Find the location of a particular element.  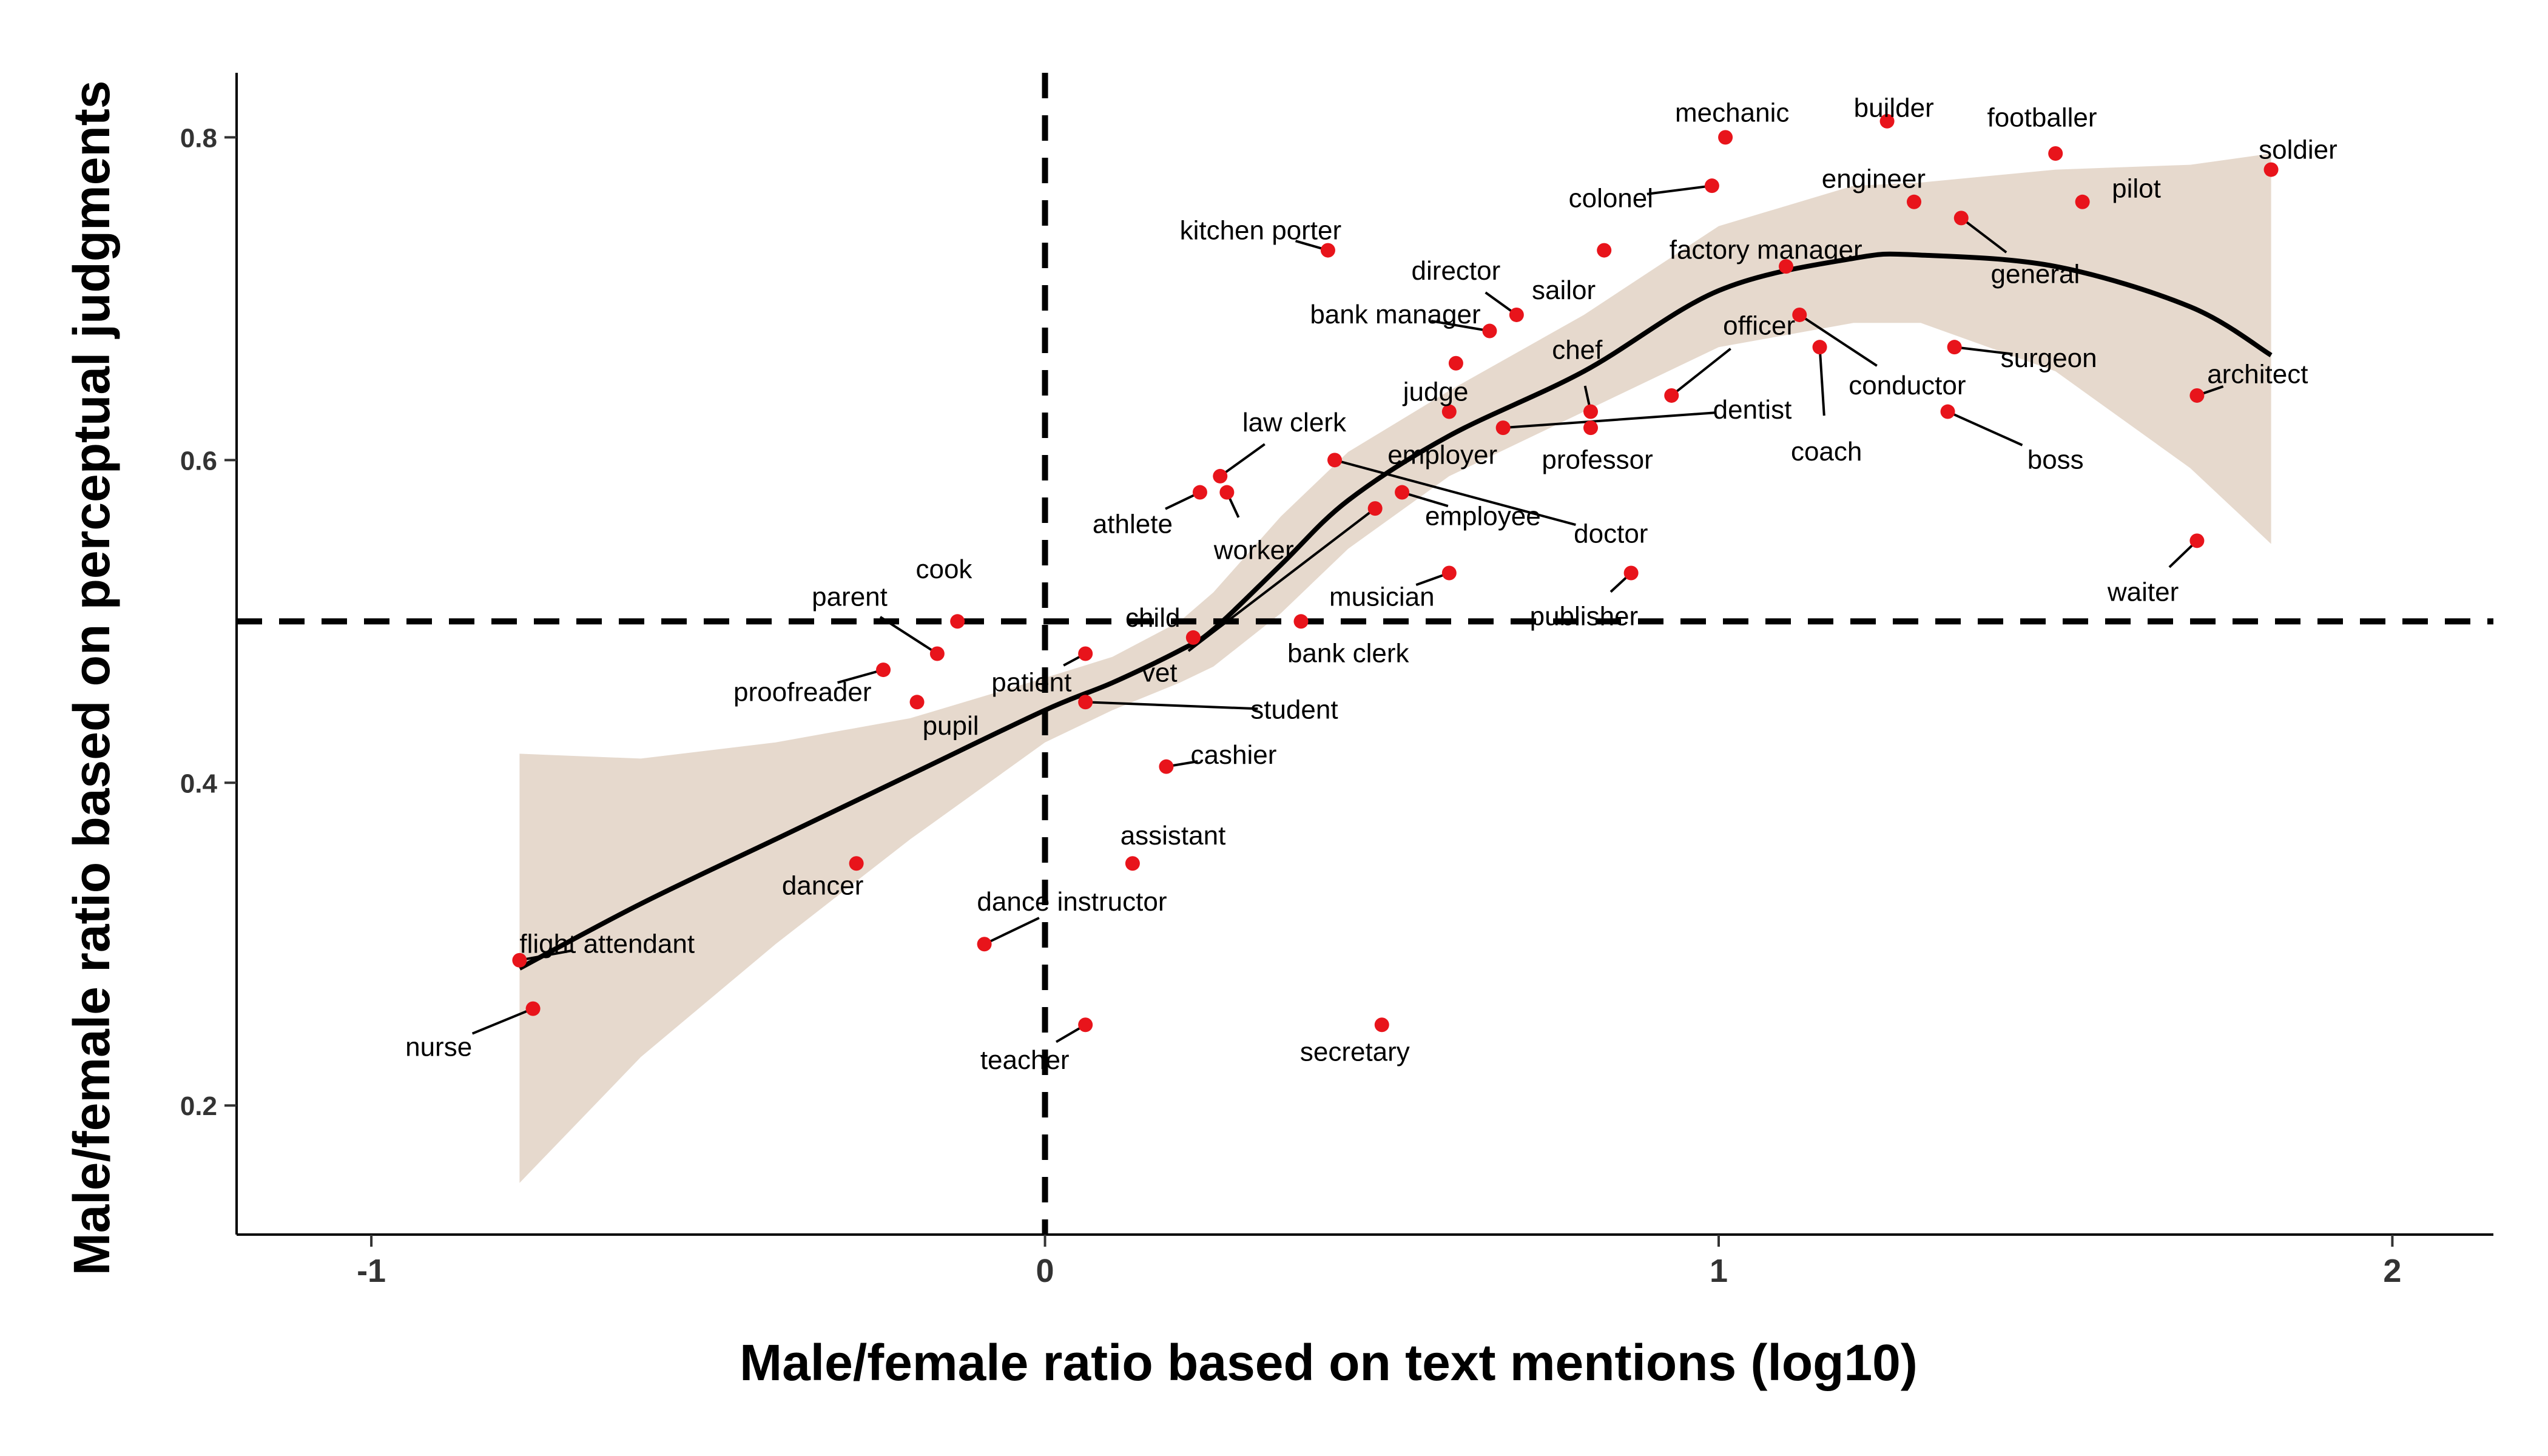

y-tick-label: 0.2 is located at coordinates (198, 1106).